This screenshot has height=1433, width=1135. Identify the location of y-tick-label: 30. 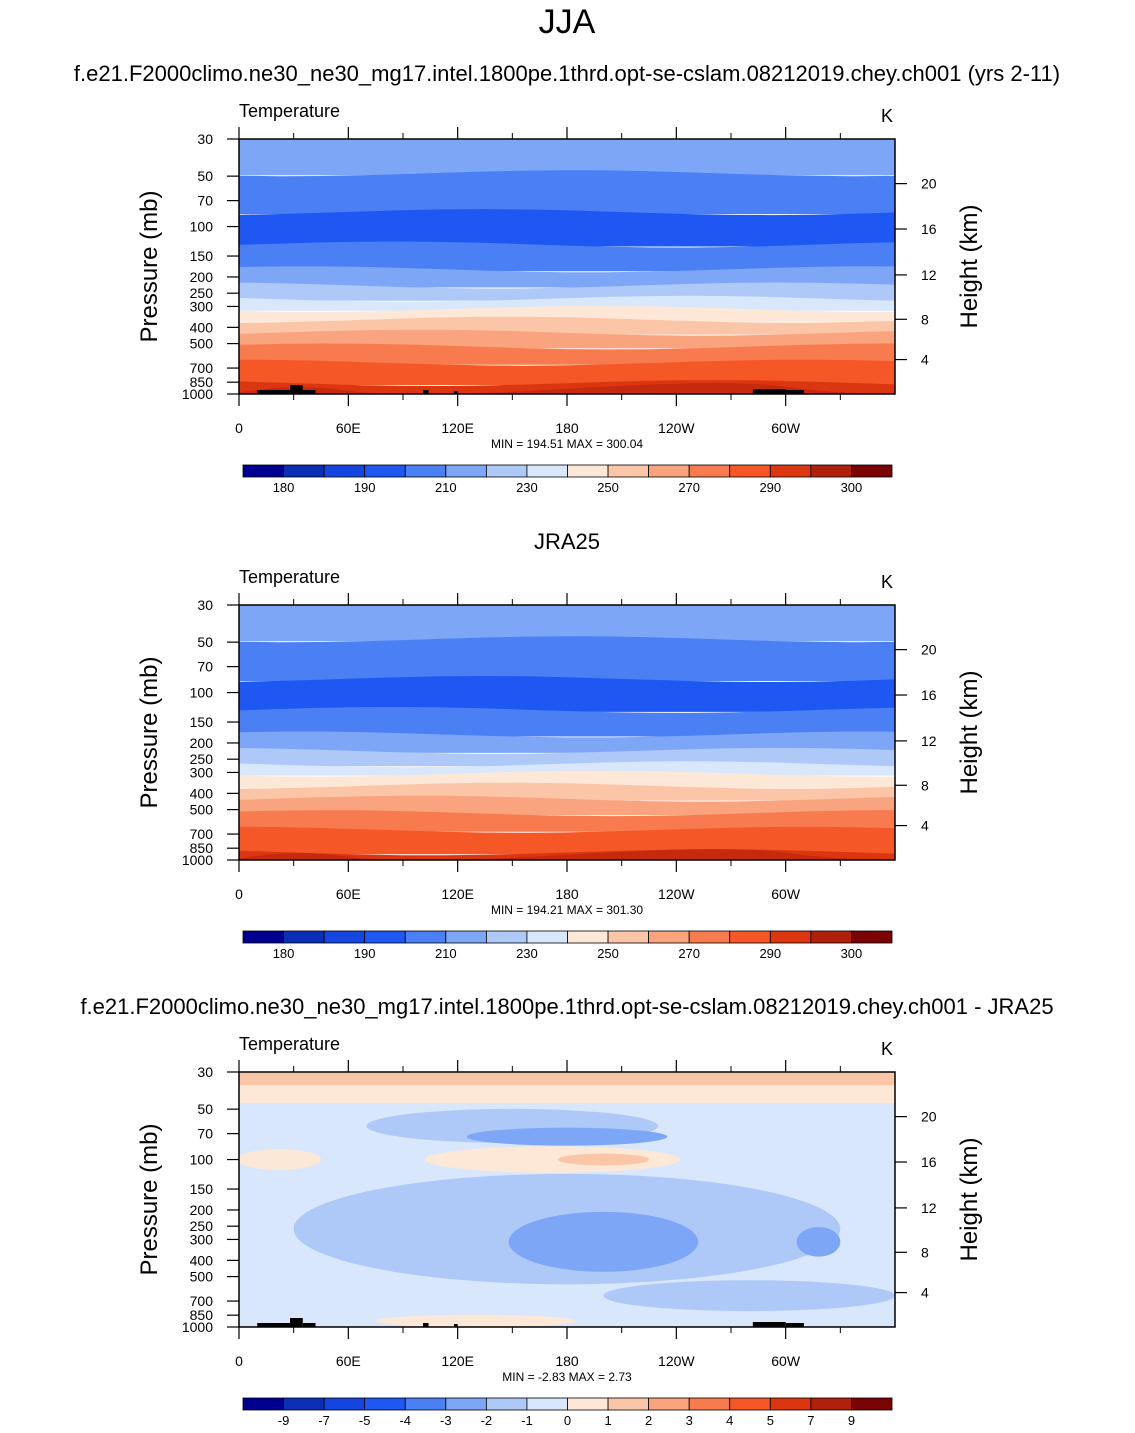
(205, 605).